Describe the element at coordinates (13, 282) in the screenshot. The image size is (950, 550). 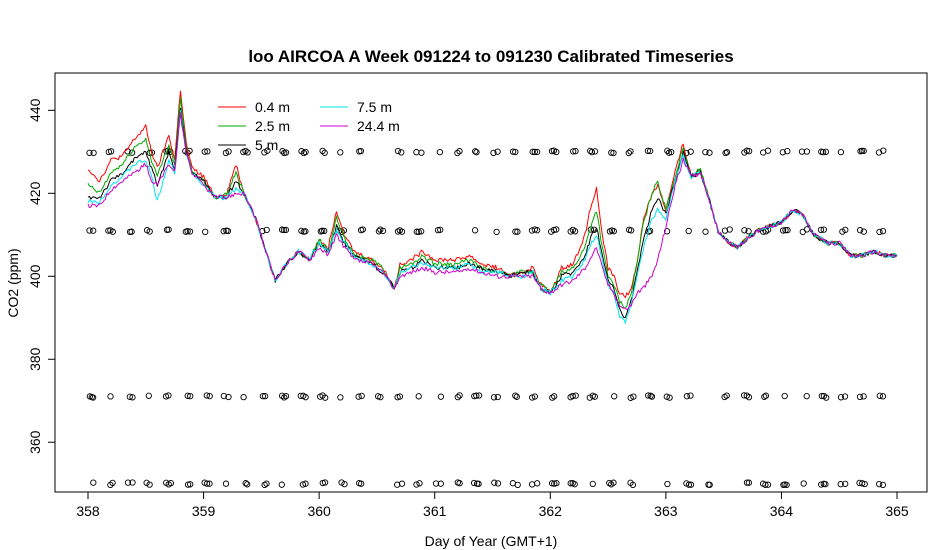
I see `y-axis-title: CO2 (ppm)` at that location.